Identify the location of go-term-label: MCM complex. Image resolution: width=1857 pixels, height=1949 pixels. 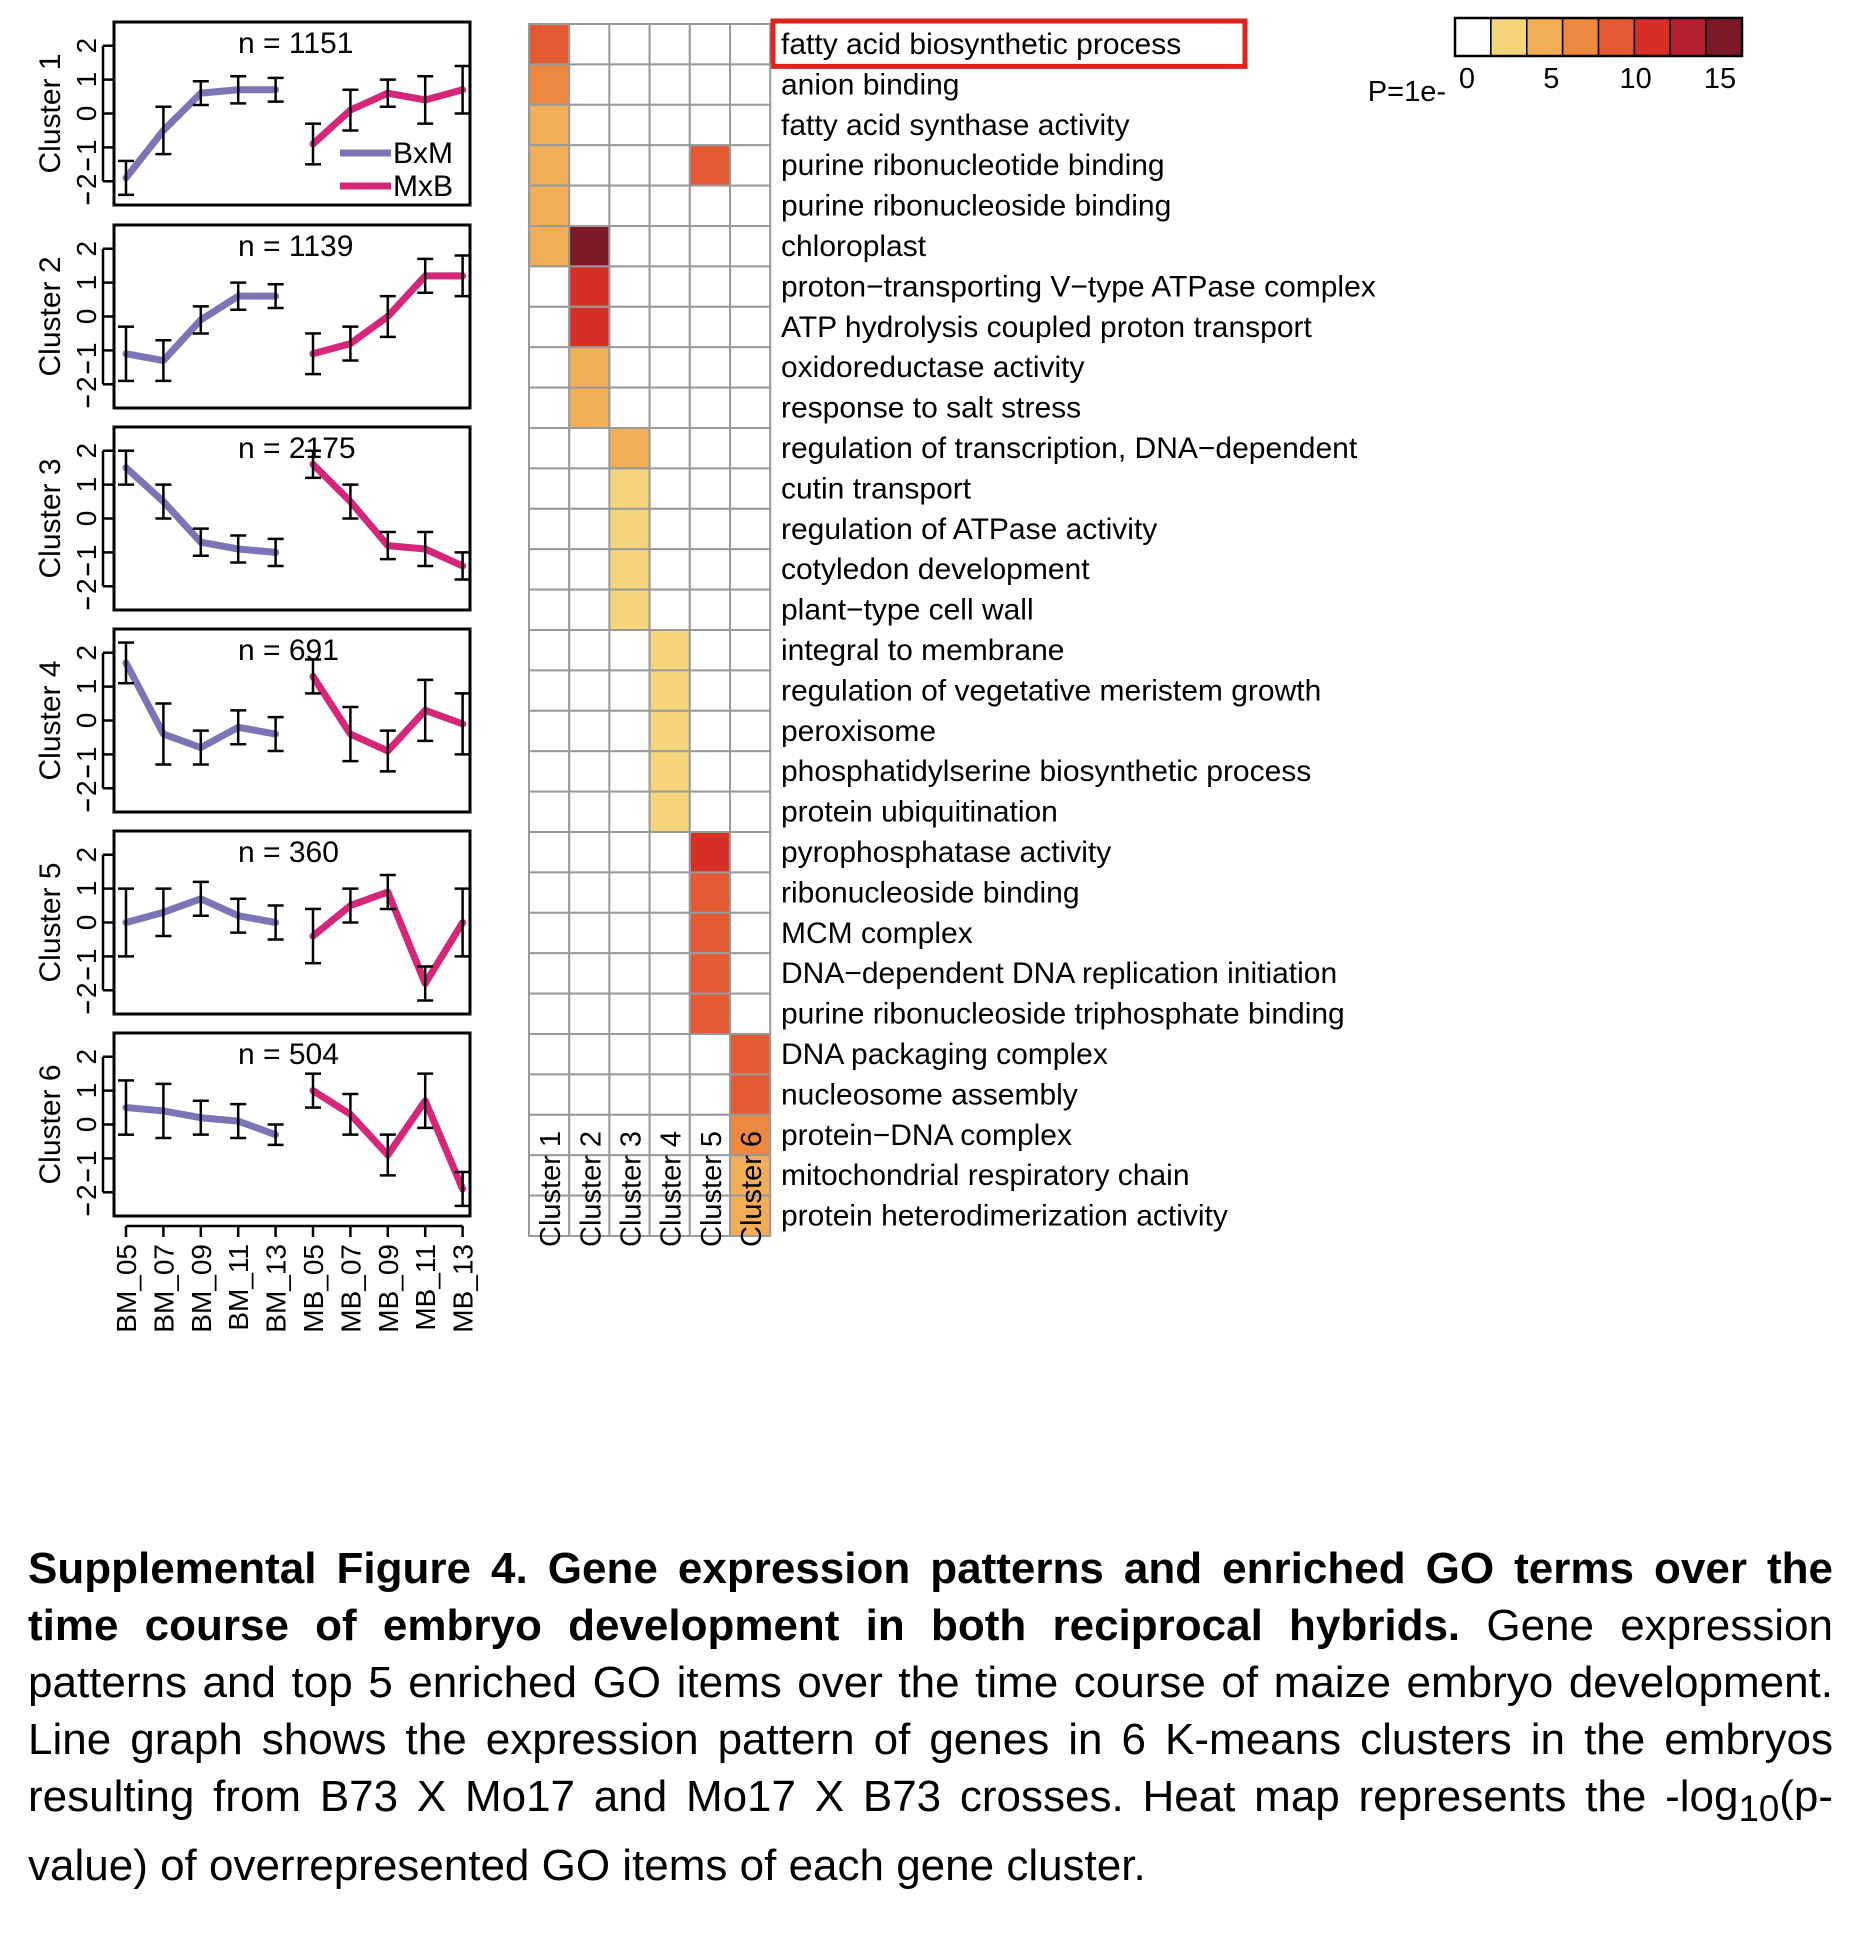
(877, 933).